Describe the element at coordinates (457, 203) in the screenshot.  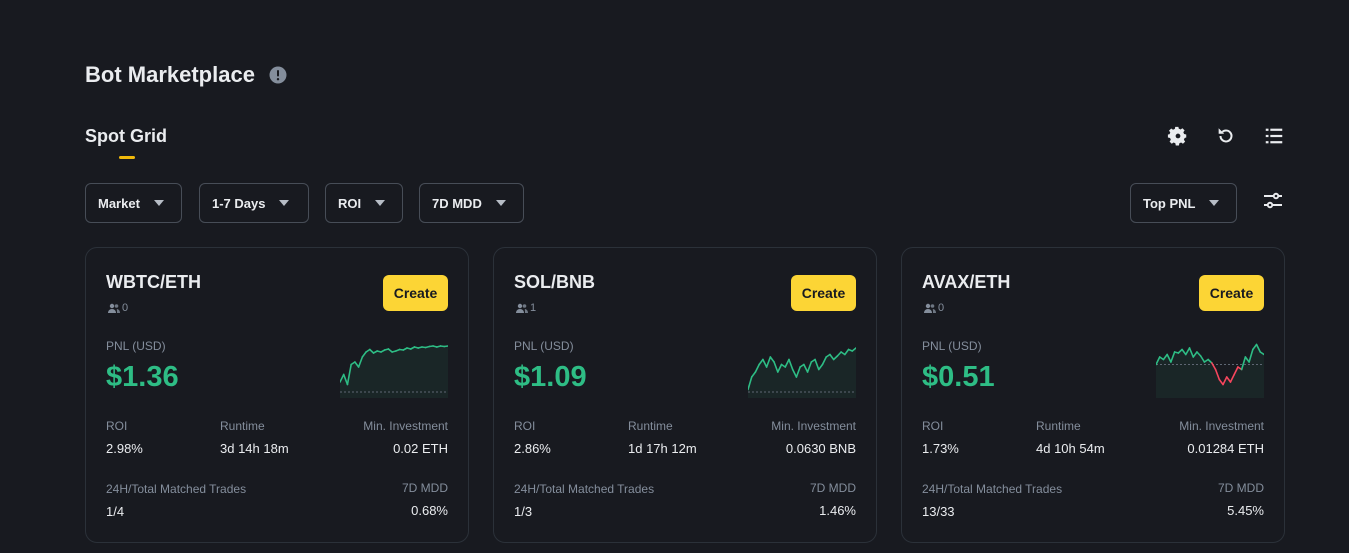
I see `filter-mdd-label: 7D MDD` at that location.